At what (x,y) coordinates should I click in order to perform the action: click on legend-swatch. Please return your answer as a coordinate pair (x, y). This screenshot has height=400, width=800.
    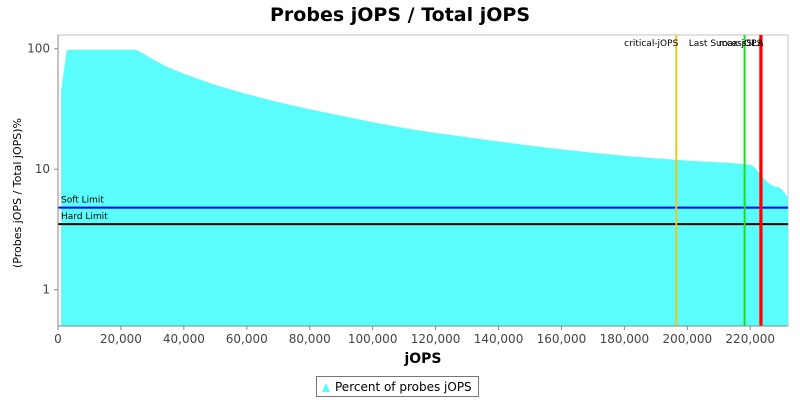
    Looking at the image, I should click on (326, 387).